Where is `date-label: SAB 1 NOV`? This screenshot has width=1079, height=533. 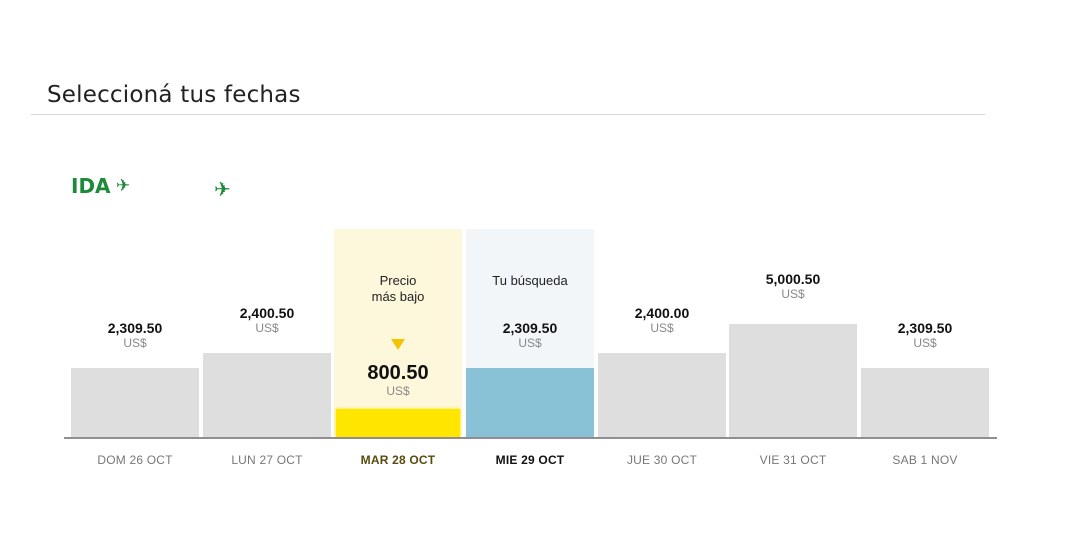 date-label: SAB 1 NOV is located at coordinates (925, 460).